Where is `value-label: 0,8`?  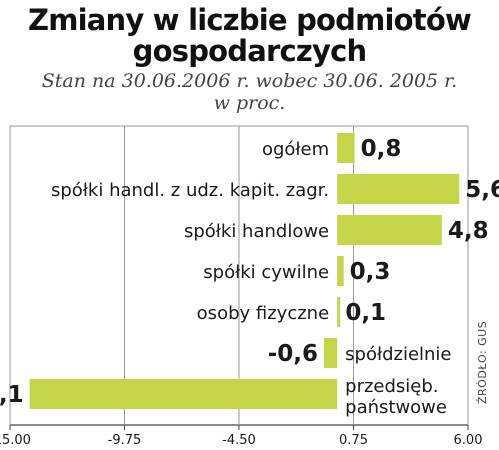
value-label: 0,8 is located at coordinates (381, 149).